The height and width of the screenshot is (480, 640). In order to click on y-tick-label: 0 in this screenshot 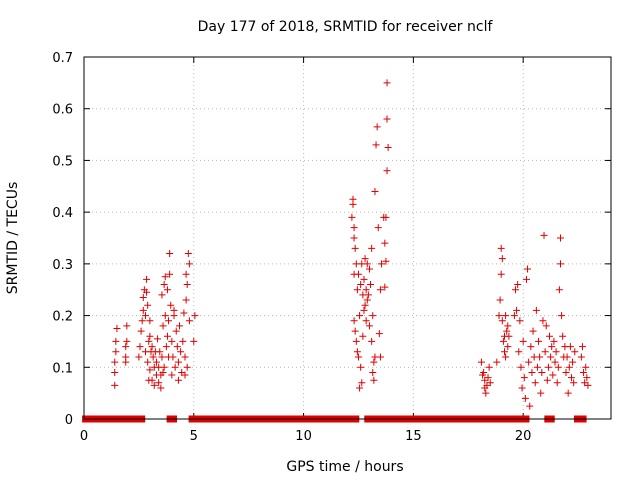, I will do `click(69, 420)`.